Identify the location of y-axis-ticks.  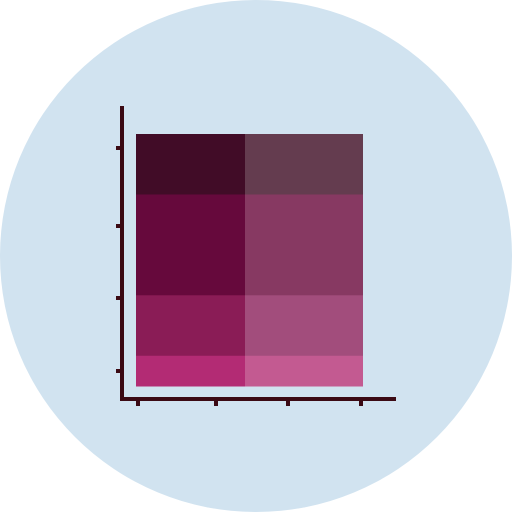
(119, 259).